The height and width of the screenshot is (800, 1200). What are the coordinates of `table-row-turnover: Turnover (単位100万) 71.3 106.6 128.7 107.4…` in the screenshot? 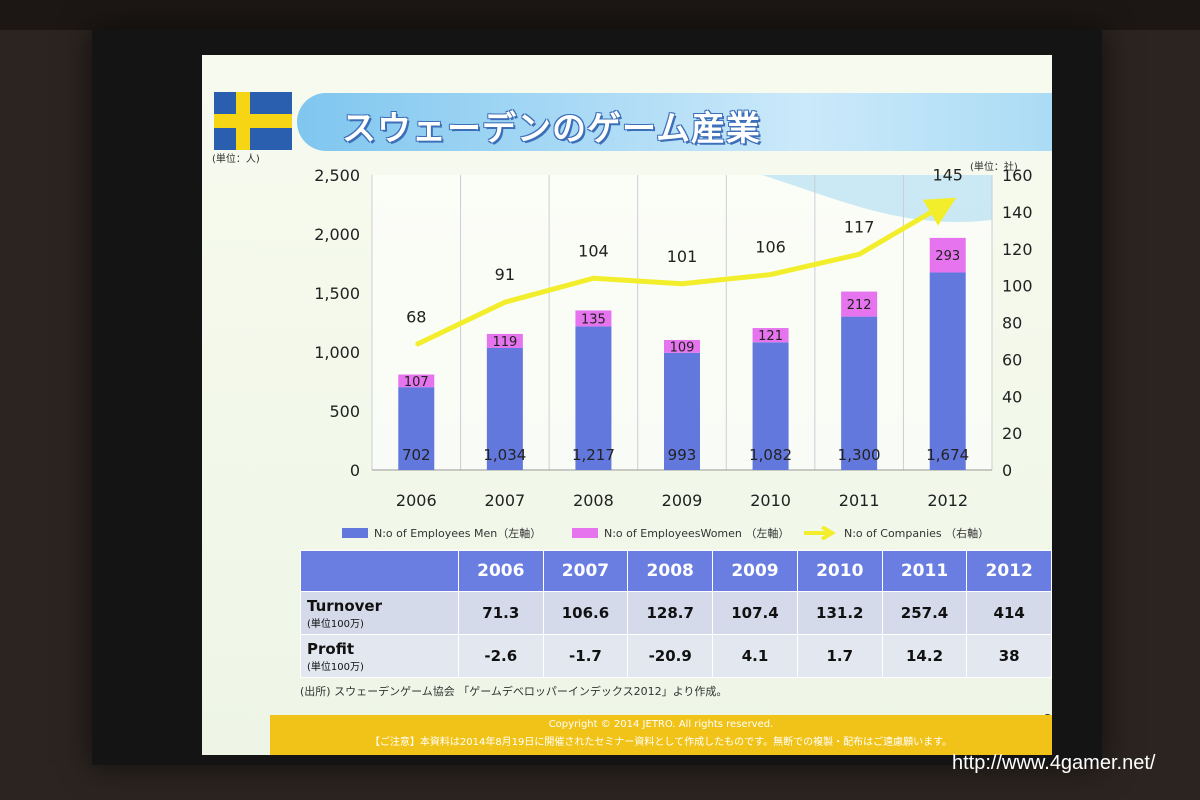 It's located at (676, 613).